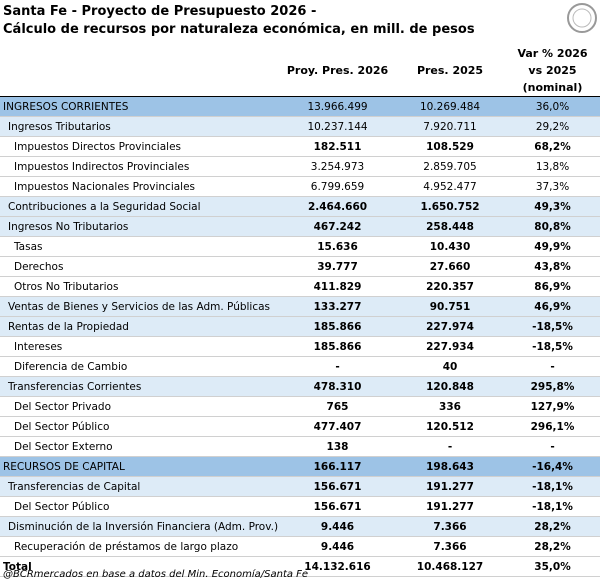  Describe the element at coordinates (140, 466) in the screenshot. I see `cell-label: RECURSOS DE CAPITAL` at that location.